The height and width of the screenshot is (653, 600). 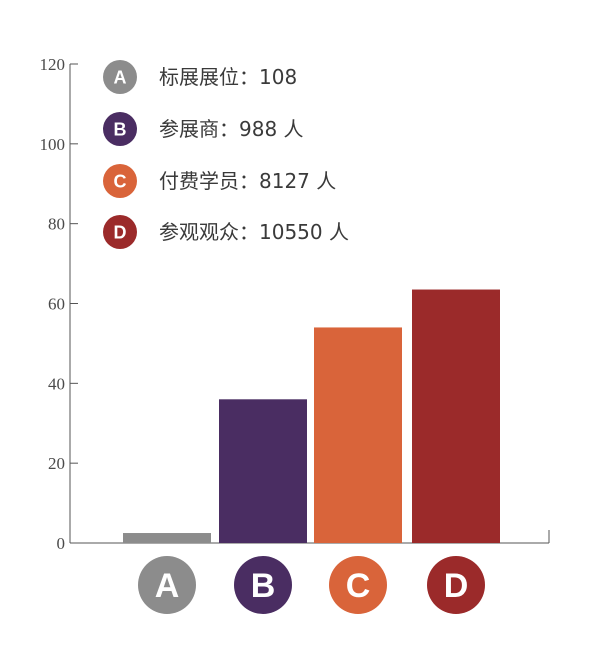 What do you see at coordinates (56, 224) in the screenshot?
I see `y-tick-label: 80` at bounding box center [56, 224].